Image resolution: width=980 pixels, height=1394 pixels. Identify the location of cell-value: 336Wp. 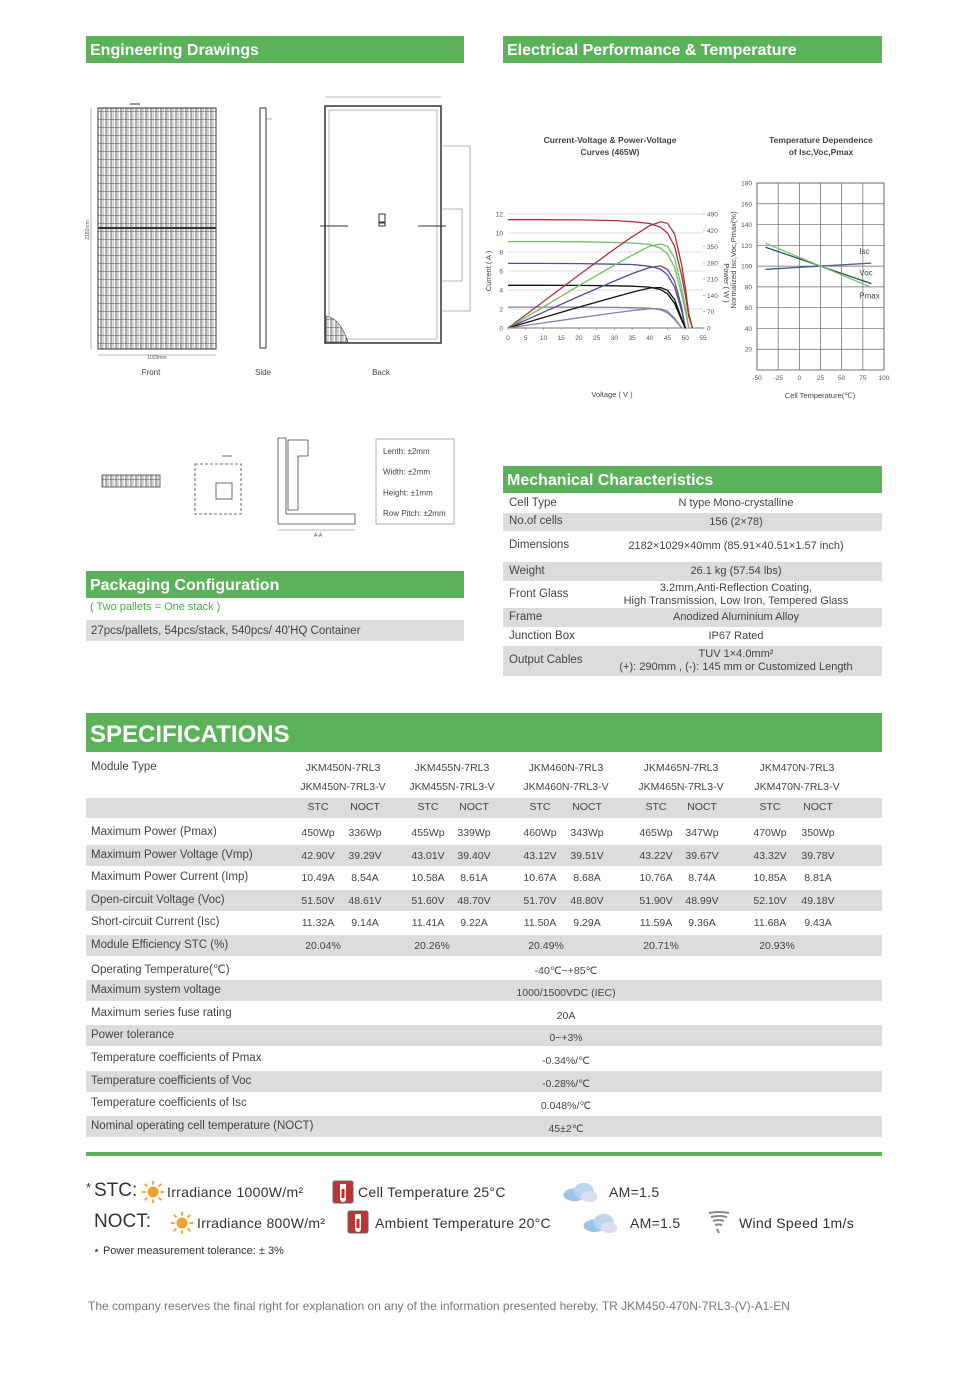
(365, 833).